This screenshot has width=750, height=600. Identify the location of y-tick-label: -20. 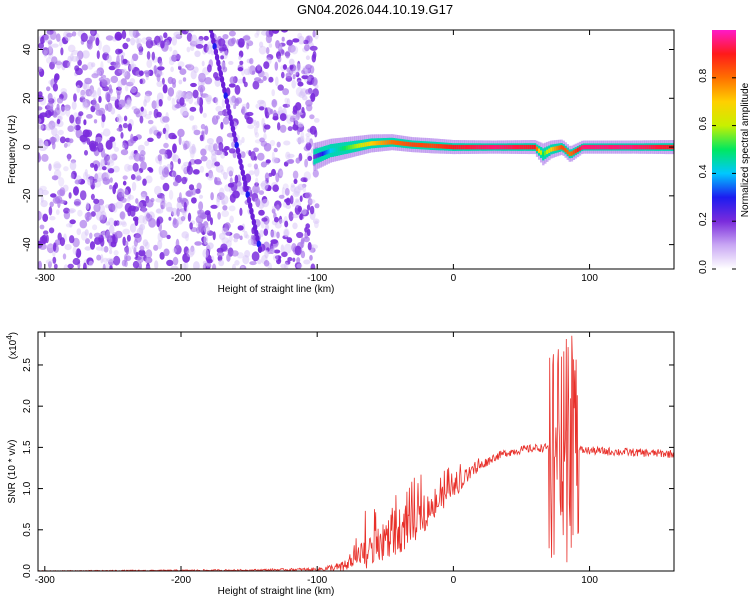
(27, 195).